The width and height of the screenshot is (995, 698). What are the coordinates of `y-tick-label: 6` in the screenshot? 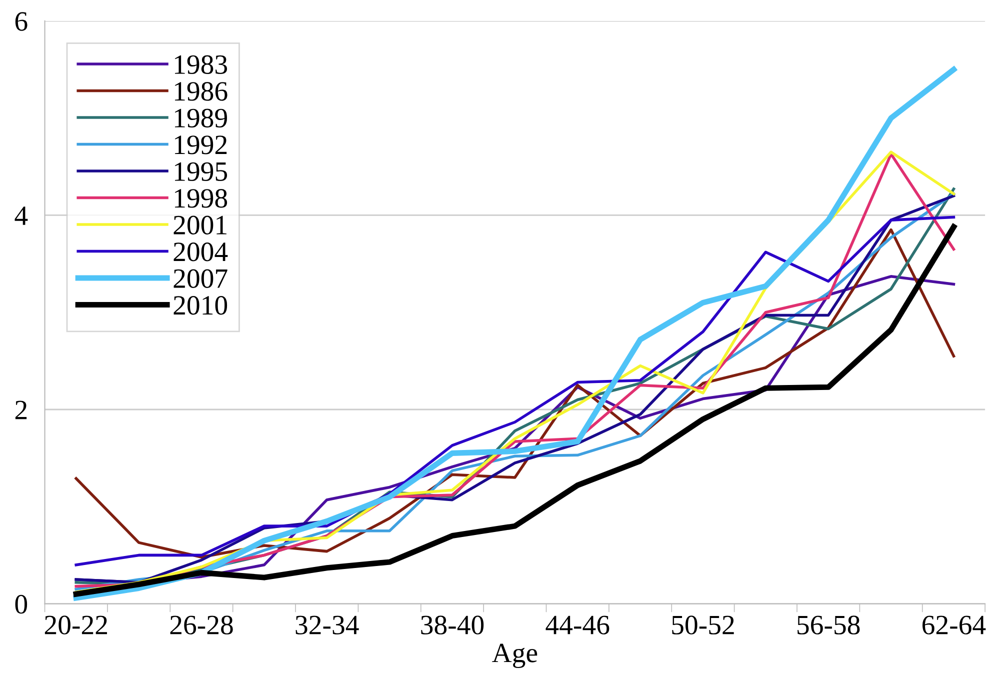 It's located at (21, 21).